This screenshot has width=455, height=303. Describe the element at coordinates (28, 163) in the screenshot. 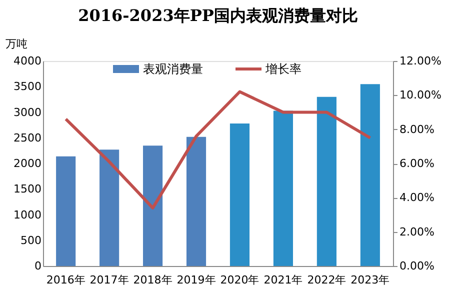

I see `y-tick-label: 2000` at that location.